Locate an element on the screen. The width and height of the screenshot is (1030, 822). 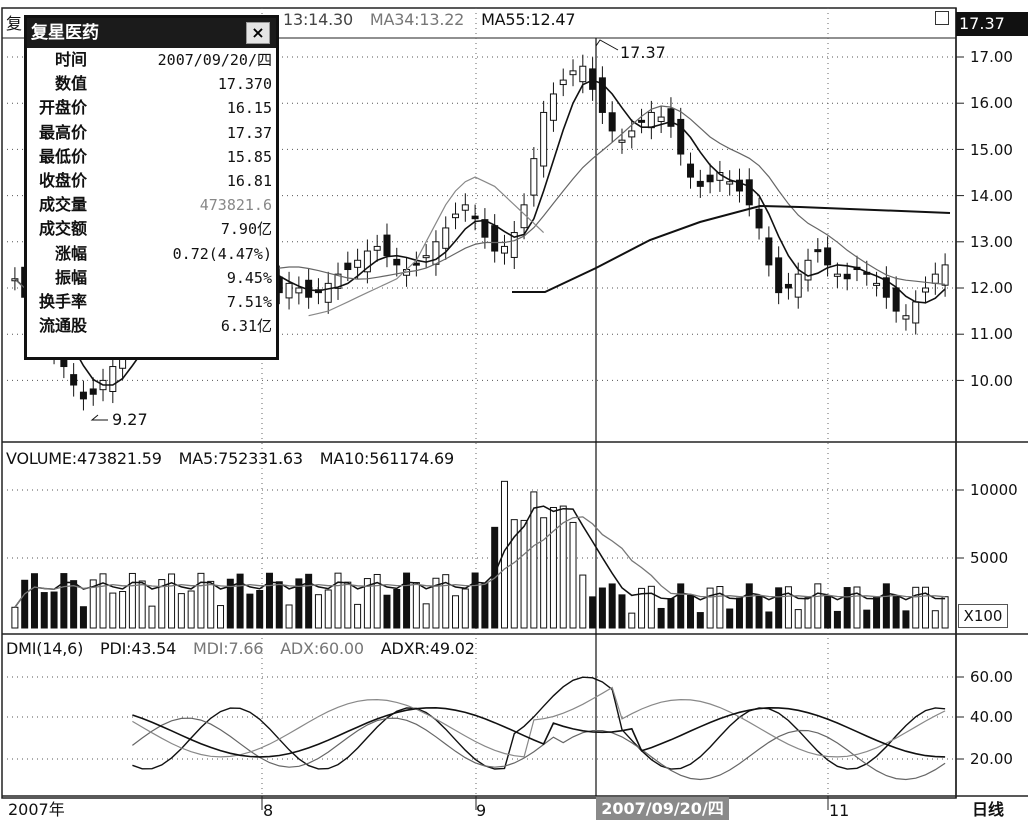
popup-row: 涨幅 0.72(4.47%) is located at coordinates (151, 254).